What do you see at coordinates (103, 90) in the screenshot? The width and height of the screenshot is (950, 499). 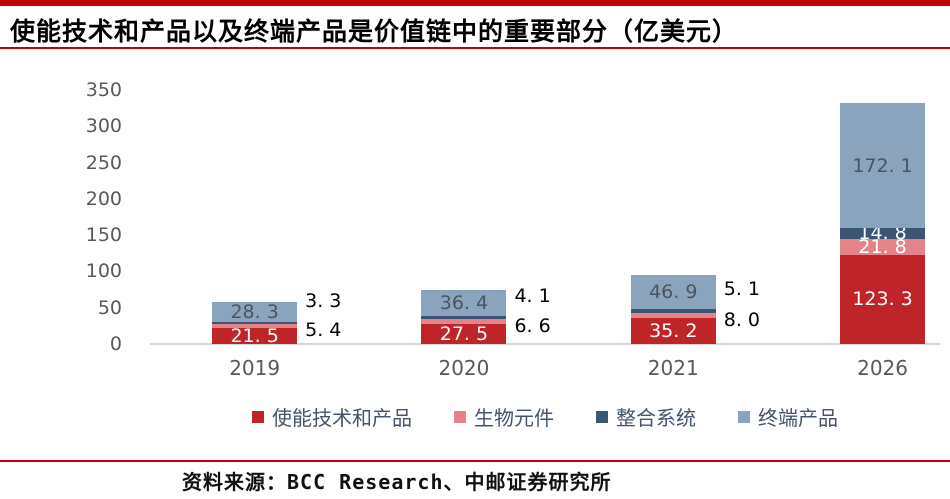 I see `y-tick-label: 350` at bounding box center [103, 90].